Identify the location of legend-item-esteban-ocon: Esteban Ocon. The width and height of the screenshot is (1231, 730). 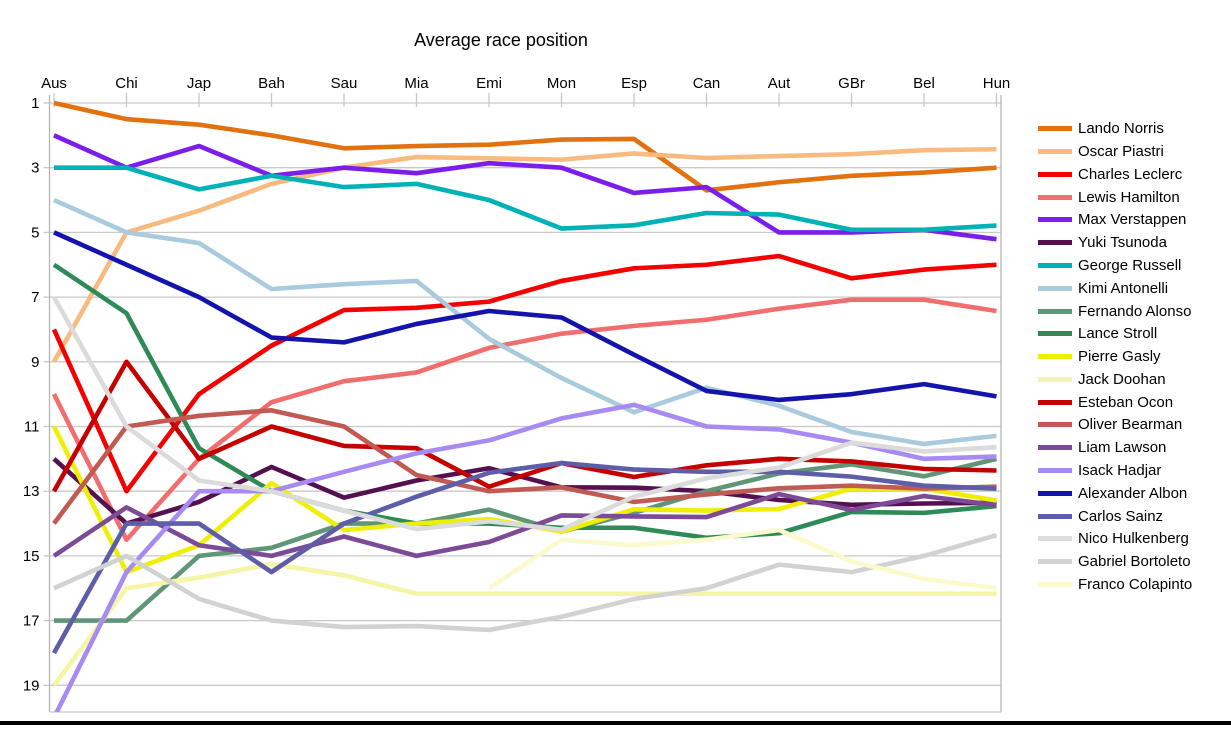
(1105, 404).